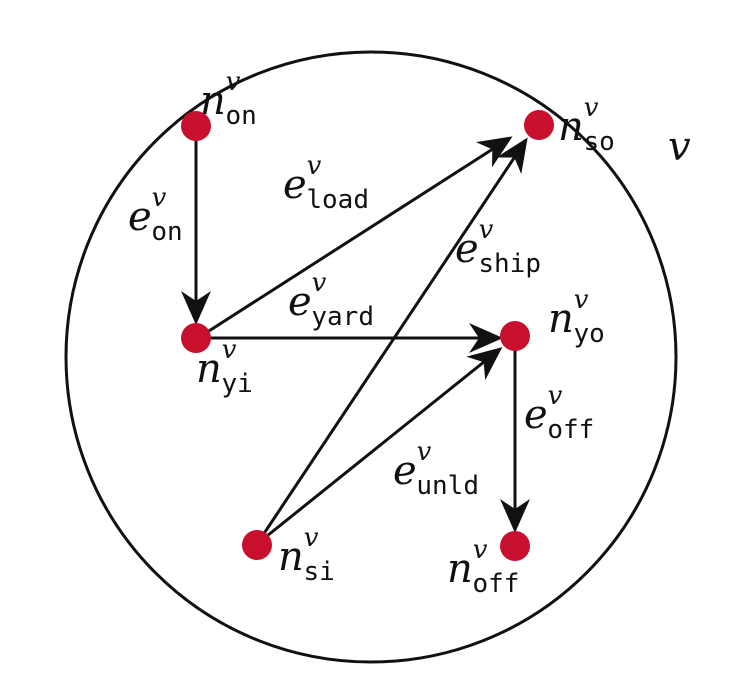  Describe the element at coordinates (257, 545) in the screenshot. I see `node-si` at that location.